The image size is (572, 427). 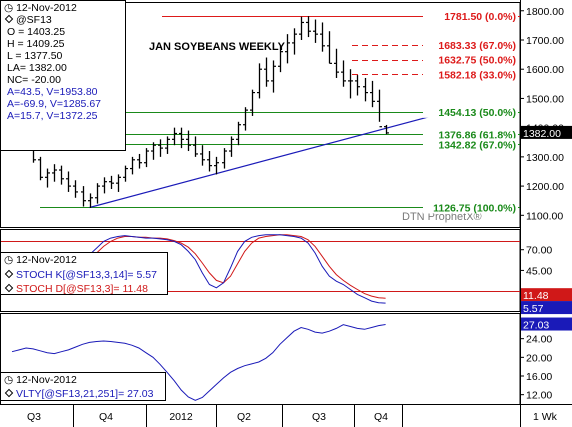 What do you see at coordinates (37, 68) in the screenshot?
I see `info-last: LA= 1382.00` at bounding box center [37, 68].